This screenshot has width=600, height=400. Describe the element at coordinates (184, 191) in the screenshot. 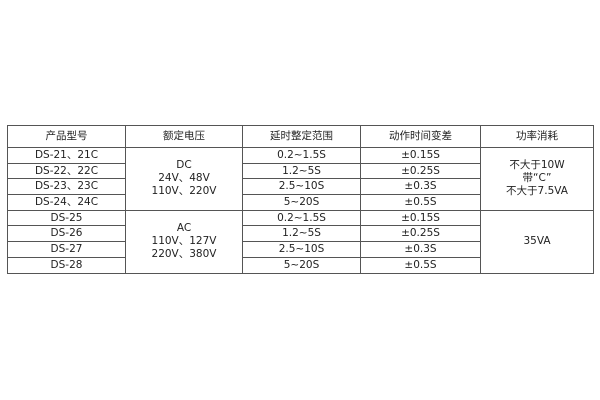

I see `voltage-line: 110V、220V` at that location.